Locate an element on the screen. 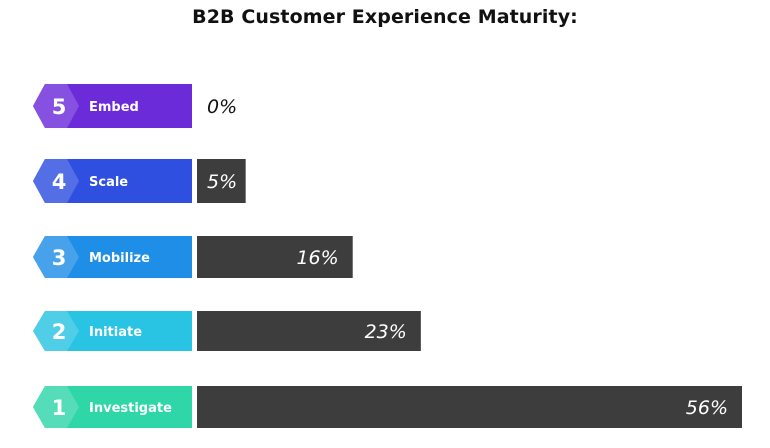 This screenshot has width=770, height=448. level-label-mobilize: Mobilize is located at coordinates (119, 258).